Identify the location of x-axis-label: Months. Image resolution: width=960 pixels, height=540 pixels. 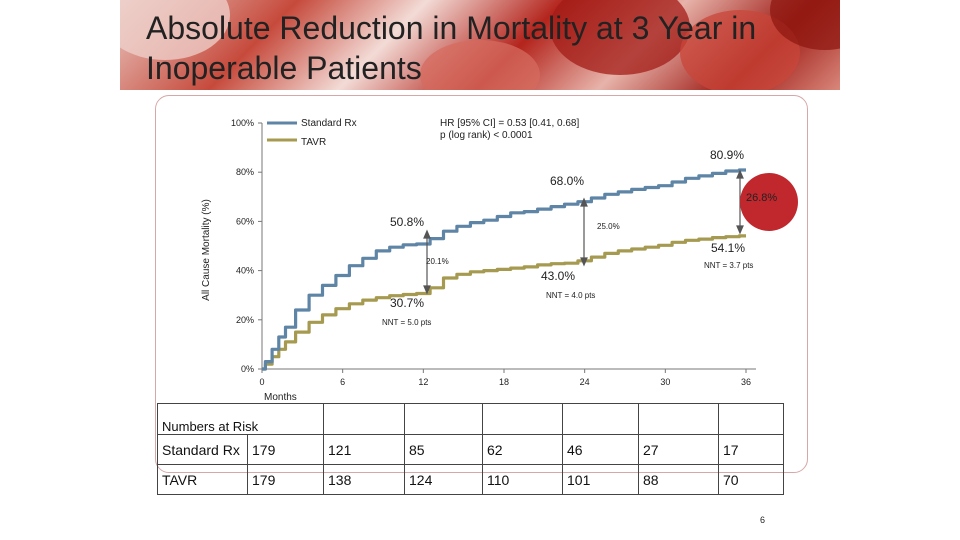
(280, 397).